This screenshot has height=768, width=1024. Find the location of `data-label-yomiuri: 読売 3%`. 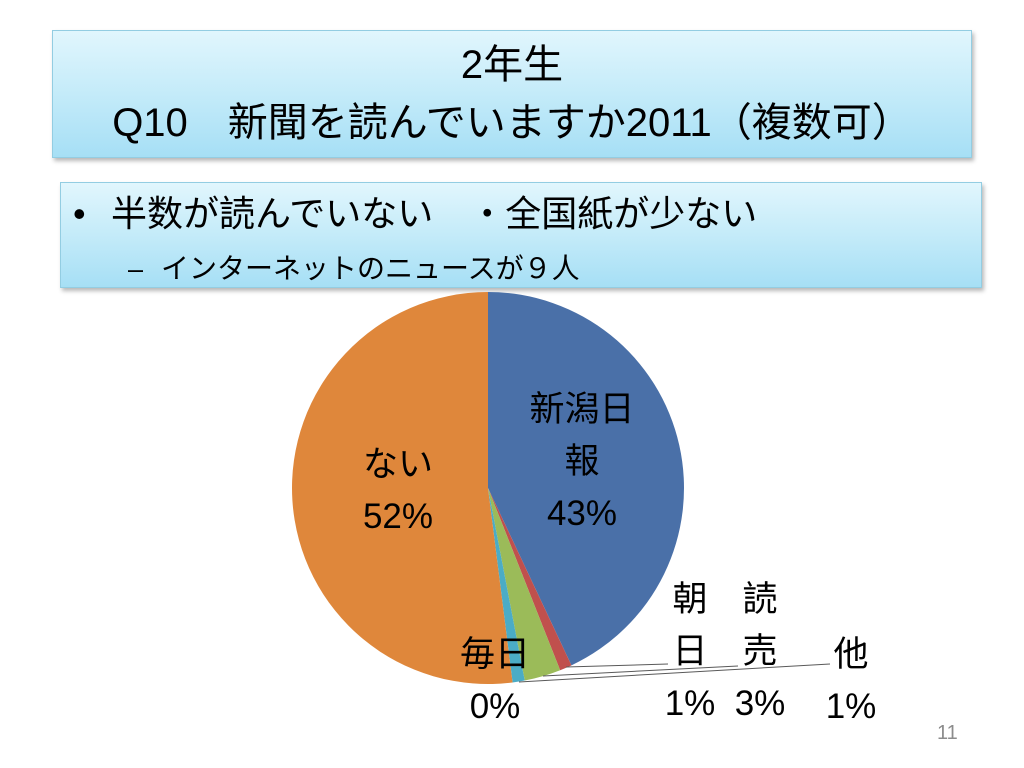

data-label-yomiuri: 読売 3% is located at coordinates (760, 652).